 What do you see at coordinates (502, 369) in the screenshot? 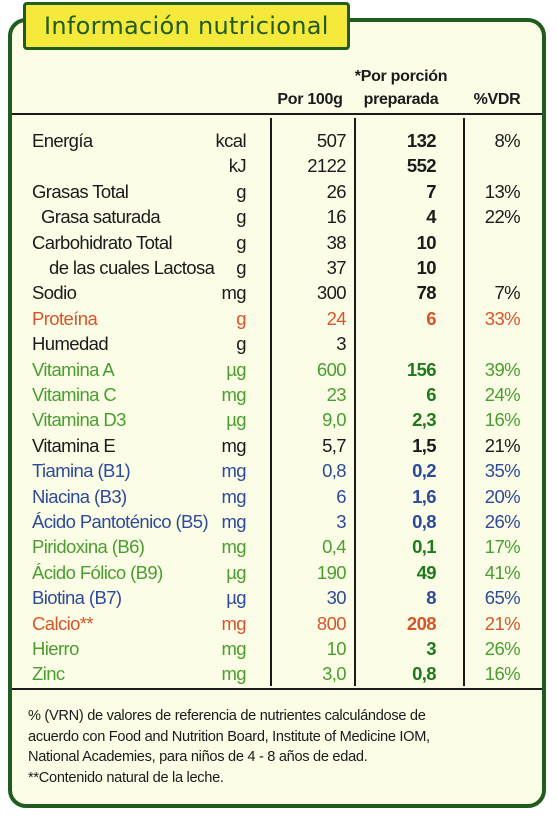
I see `value-vdr: 39%` at bounding box center [502, 369].